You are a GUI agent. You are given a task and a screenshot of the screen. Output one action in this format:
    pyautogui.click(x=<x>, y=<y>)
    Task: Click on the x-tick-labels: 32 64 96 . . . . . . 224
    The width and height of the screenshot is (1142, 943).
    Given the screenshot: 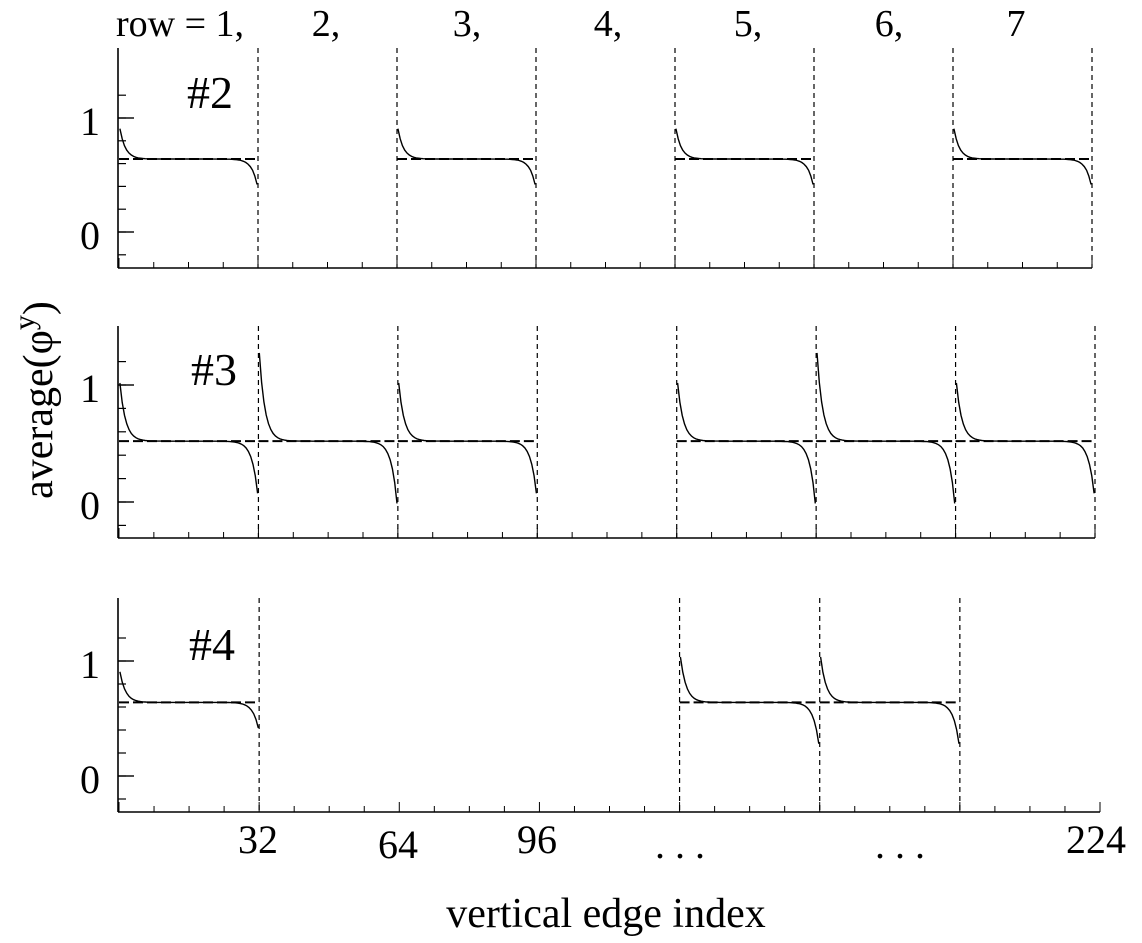 What is the action you would take?
    pyautogui.click(x=682, y=842)
    